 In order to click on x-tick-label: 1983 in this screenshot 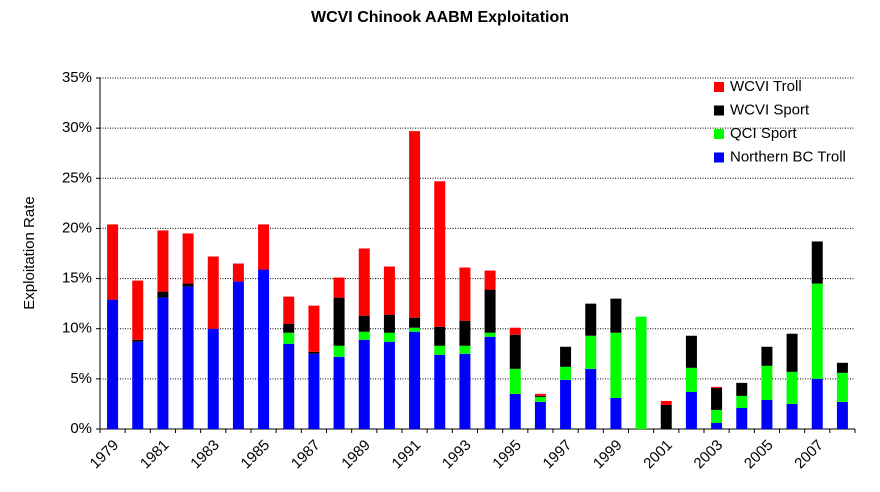, I will do `click(205, 455)`.